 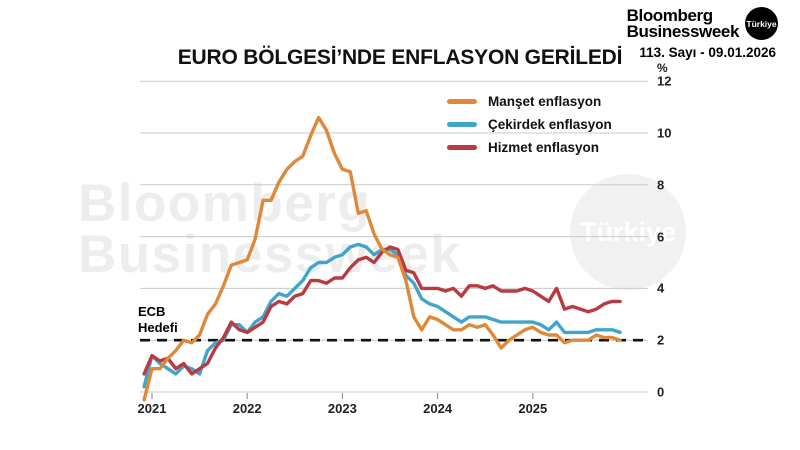 What do you see at coordinates (683, 31) in the screenshot?
I see `logo-line2: Businessweek` at bounding box center [683, 31].